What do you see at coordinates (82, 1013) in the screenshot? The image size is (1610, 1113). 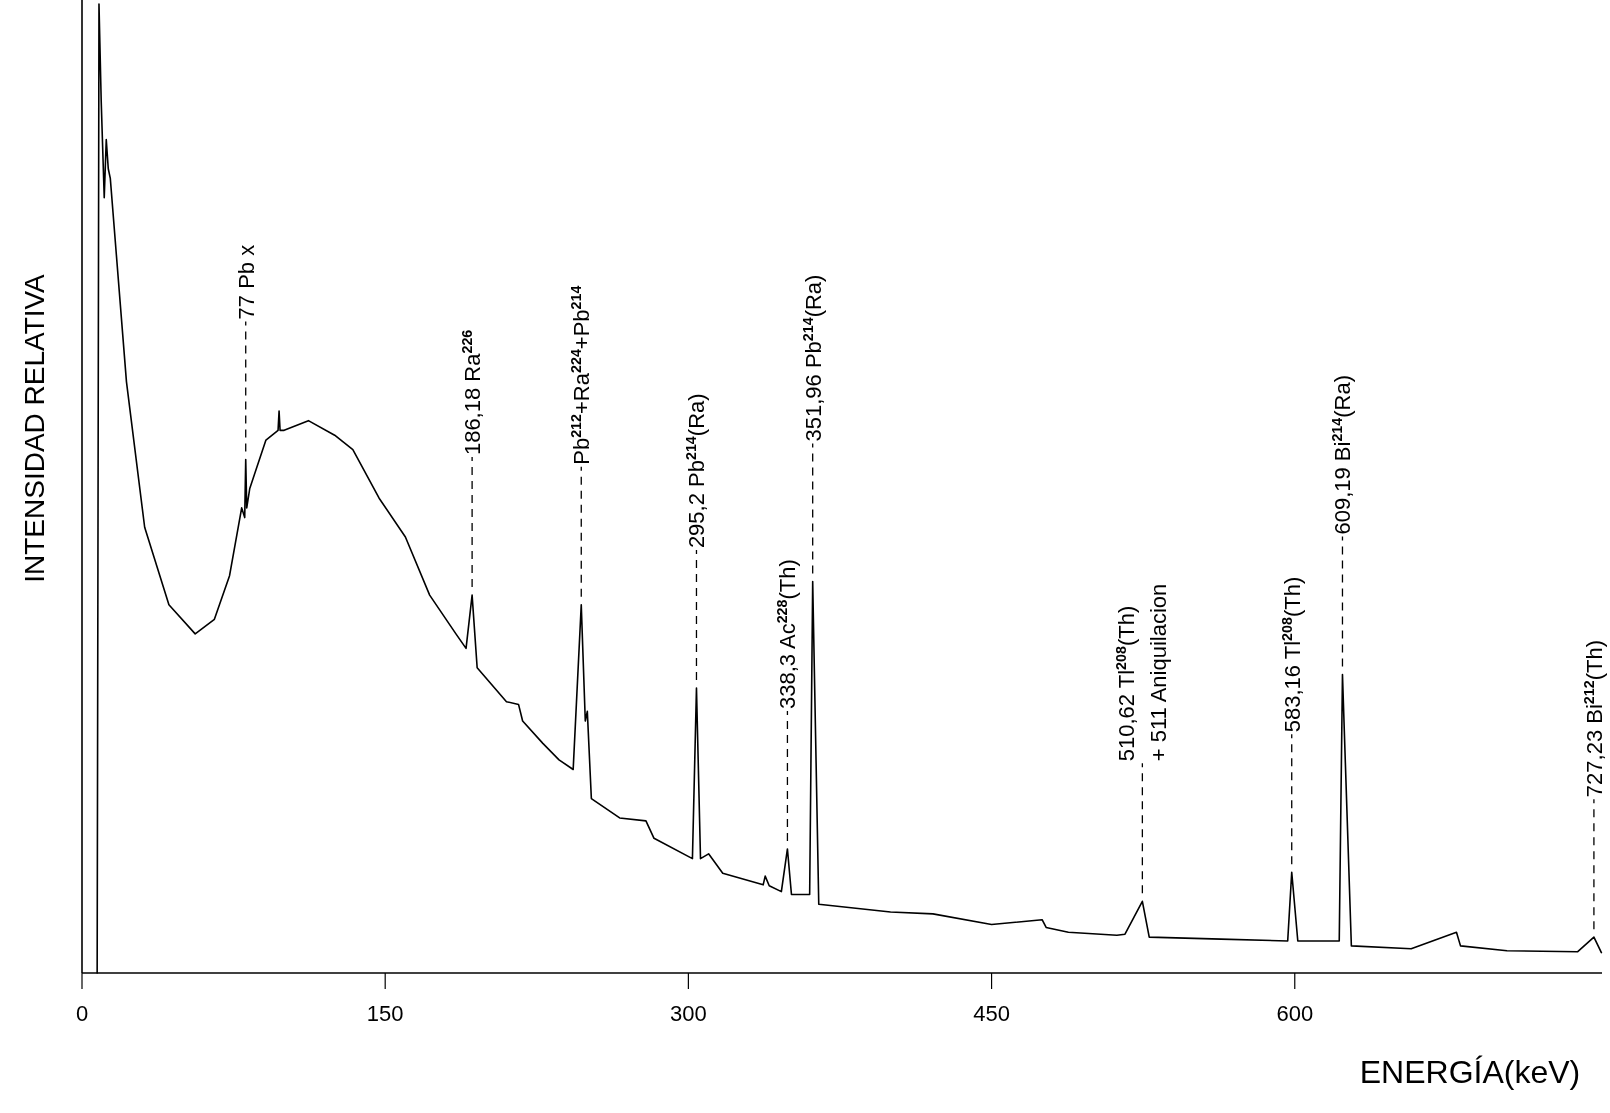 I see `x-tick-label: 0` at bounding box center [82, 1013].